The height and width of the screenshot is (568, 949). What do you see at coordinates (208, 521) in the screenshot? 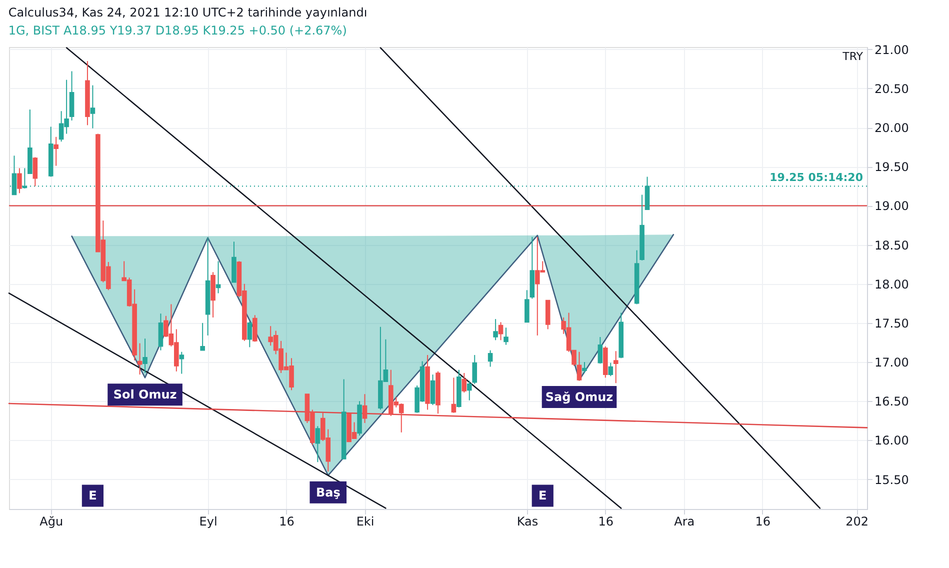
I see `x-tick-label: Eyl` at bounding box center [208, 521].